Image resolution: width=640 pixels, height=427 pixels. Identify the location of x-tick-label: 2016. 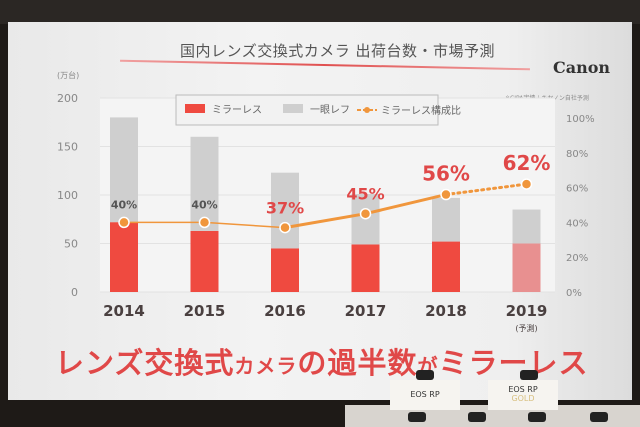
(285, 311).